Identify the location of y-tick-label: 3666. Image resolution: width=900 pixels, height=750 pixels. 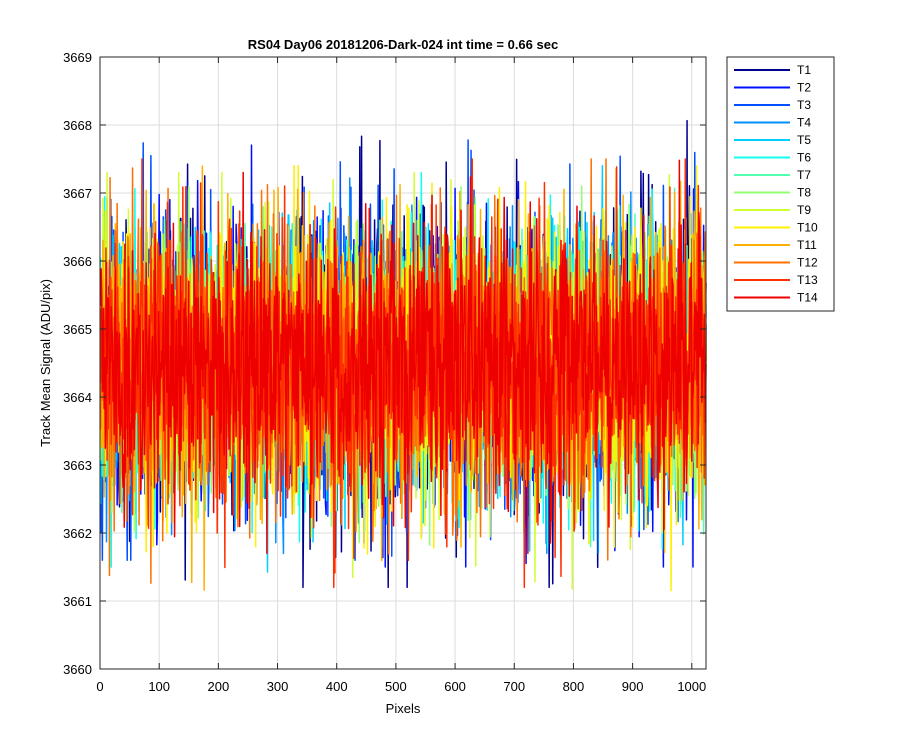
(77, 261).